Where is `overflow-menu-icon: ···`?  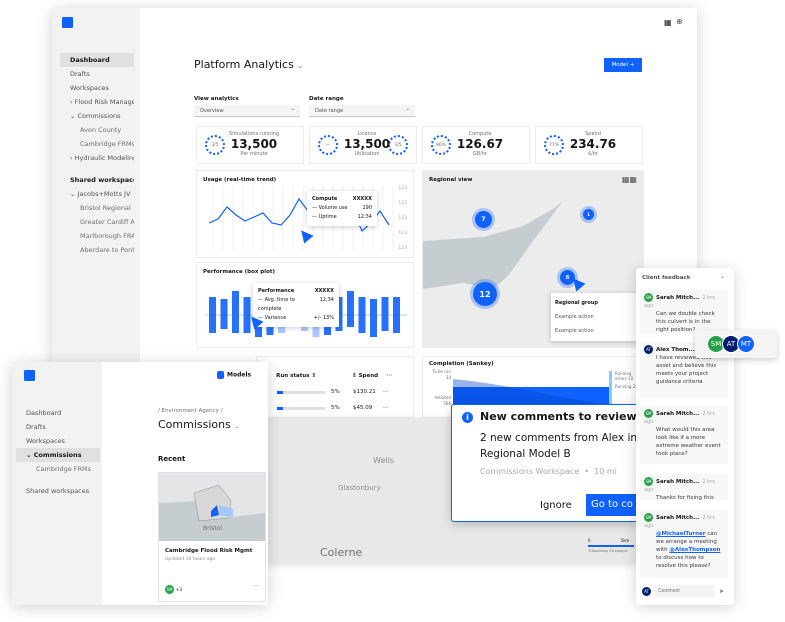 overflow-menu-icon: ··· is located at coordinates (256, 586).